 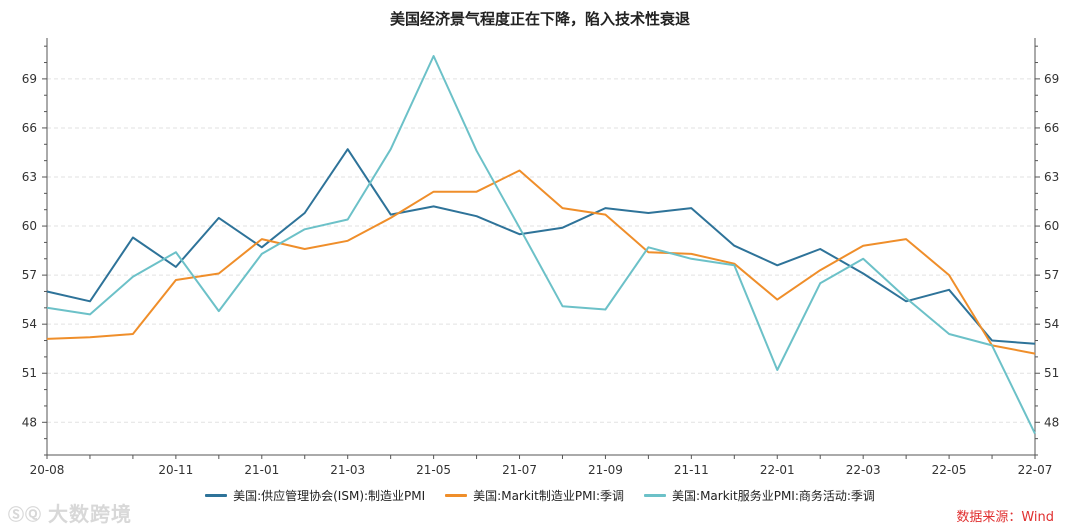 I want to click on xtick-label-22-03: 22-03, so click(x=863, y=470).